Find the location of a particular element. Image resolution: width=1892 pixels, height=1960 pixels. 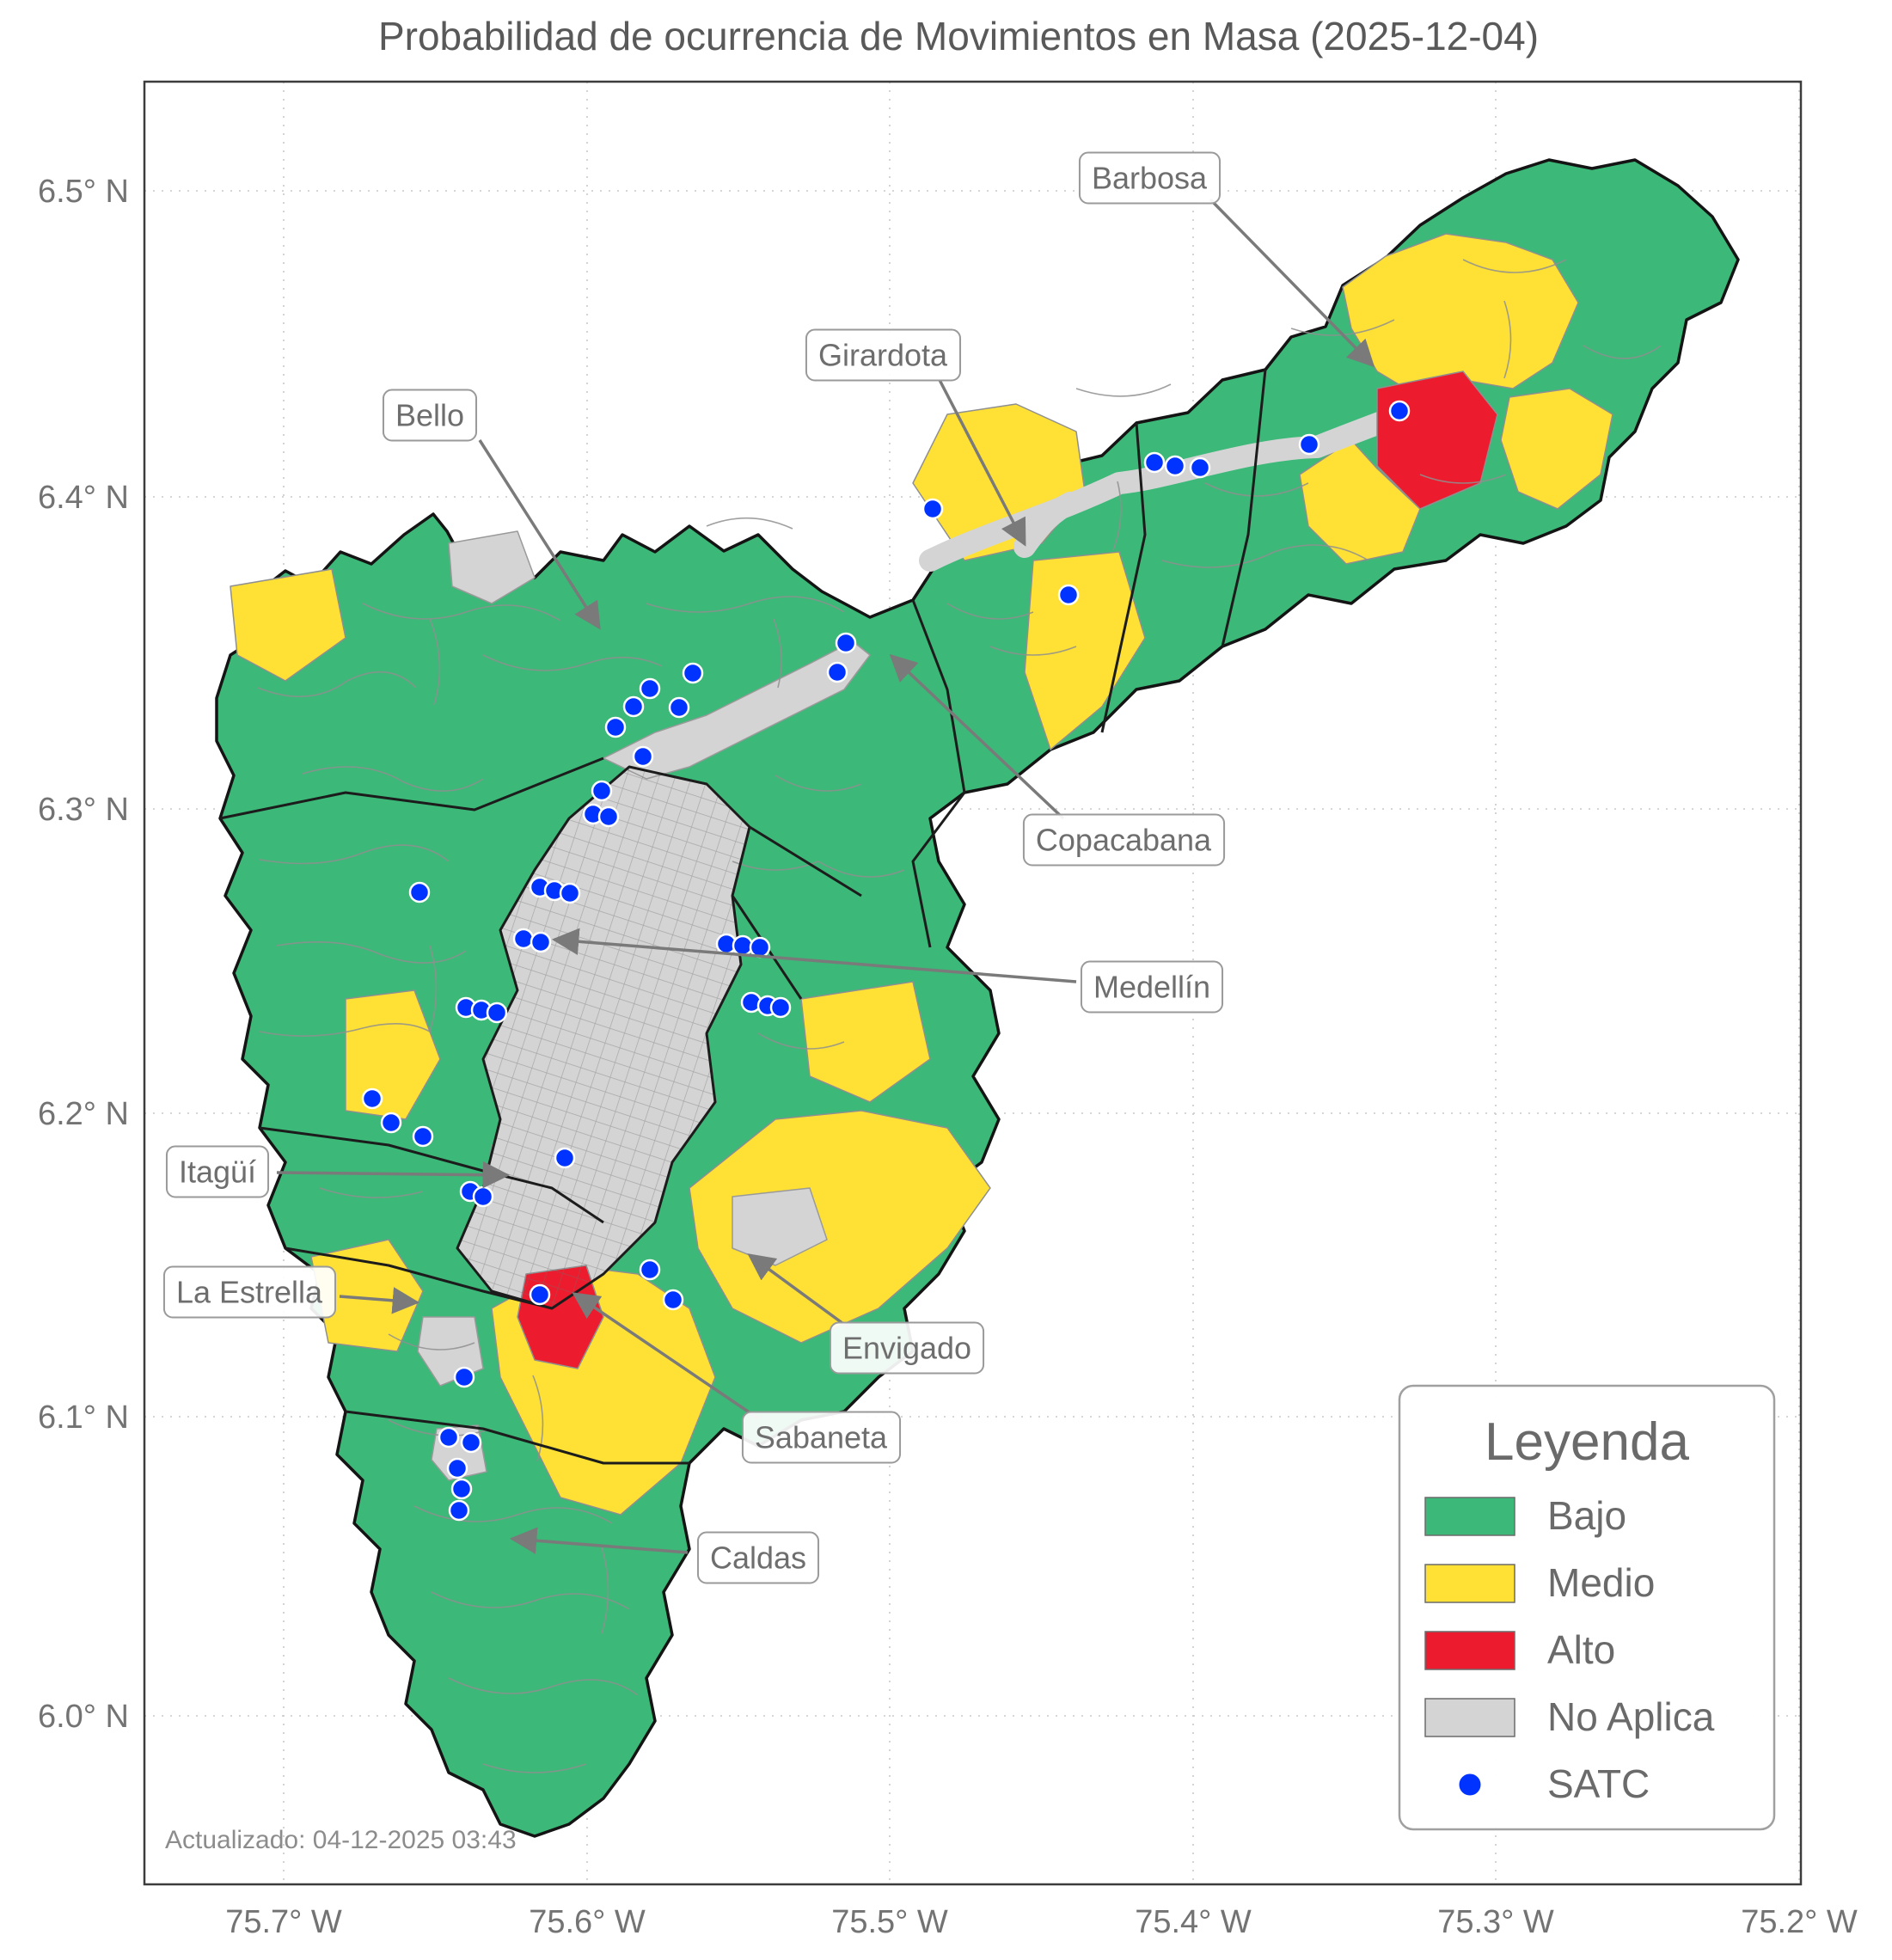

annotation-arrow-envigado is located at coordinates (799, 1291).